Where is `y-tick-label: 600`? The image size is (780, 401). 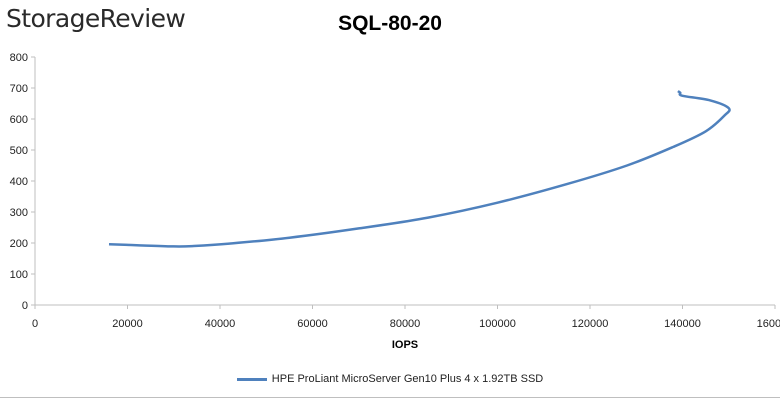 y-tick-label: 600 is located at coordinates (19, 120).